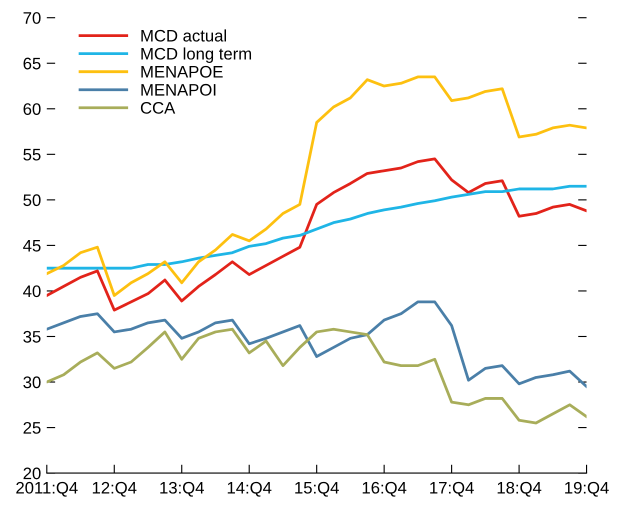  What do you see at coordinates (32, 291) in the screenshot?
I see `y-tick-label: 40` at bounding box center [32, 291].